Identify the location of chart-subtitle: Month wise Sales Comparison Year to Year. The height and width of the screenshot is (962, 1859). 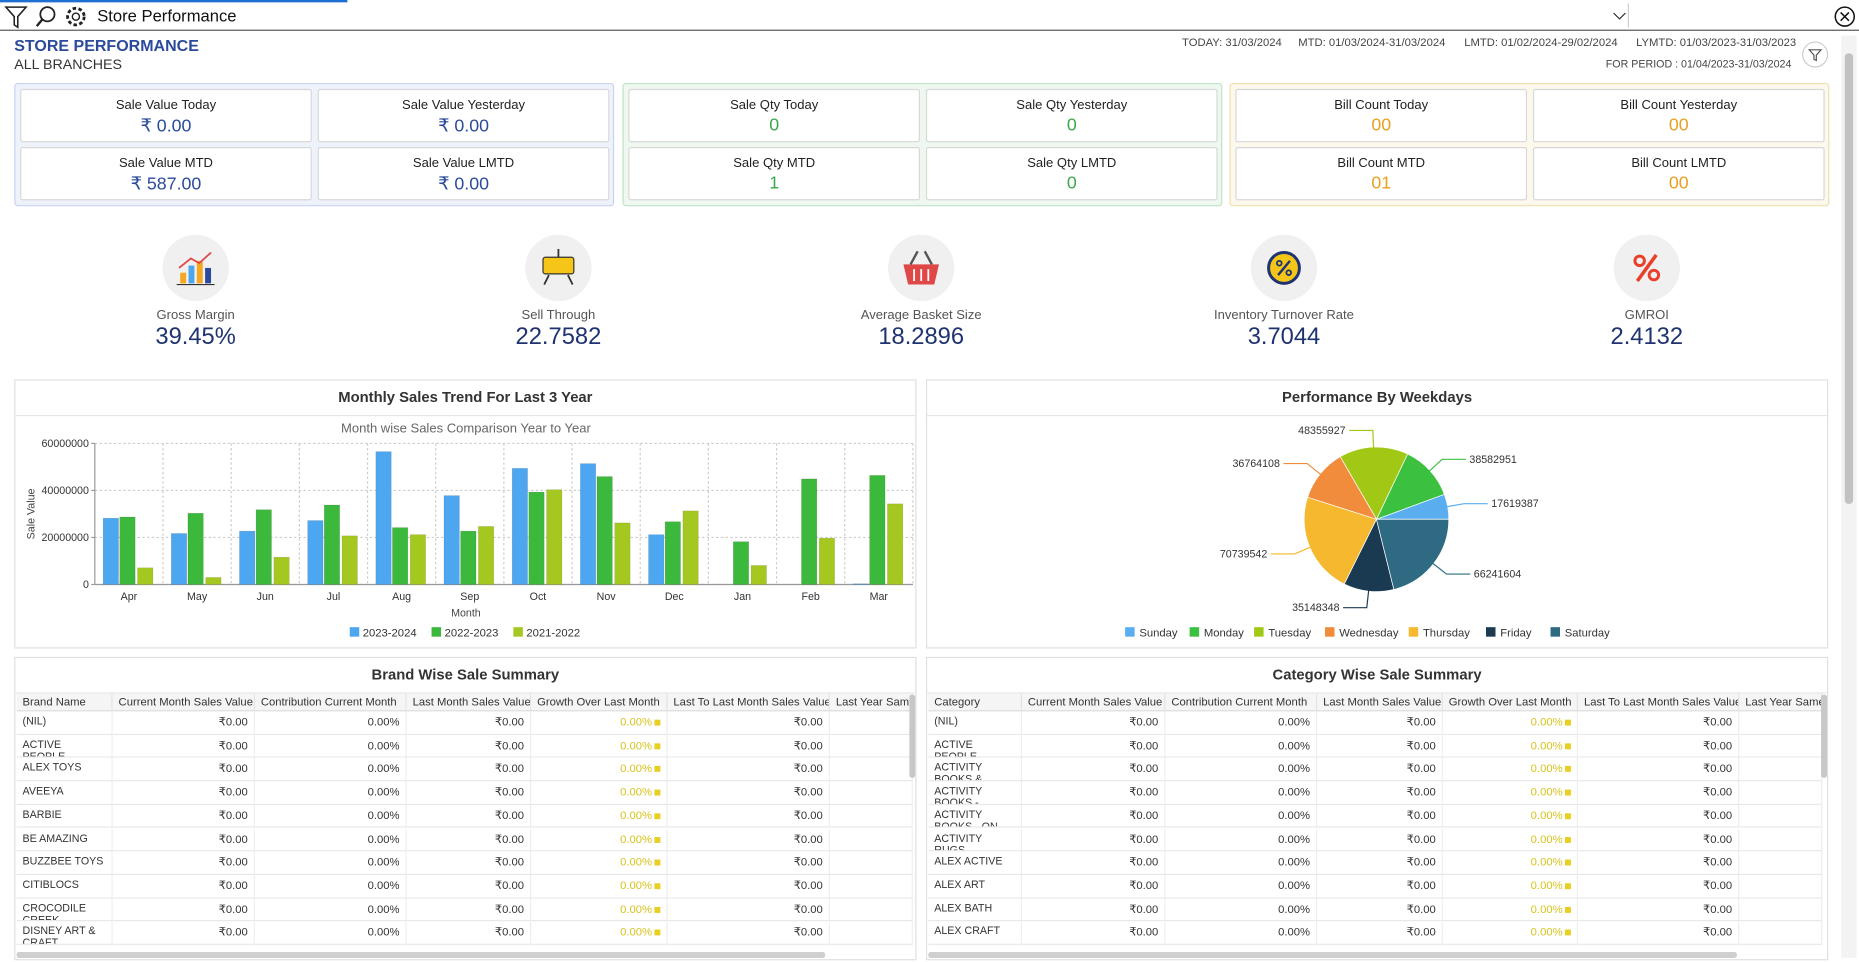
(466, 428).